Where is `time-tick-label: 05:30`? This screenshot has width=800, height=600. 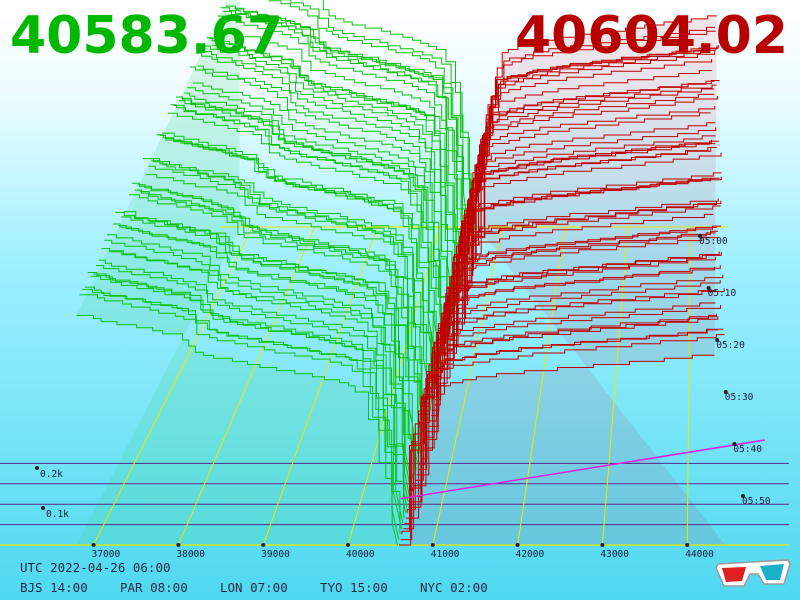 time-tick-label: 05:30 is located at coordinates (739, 397).